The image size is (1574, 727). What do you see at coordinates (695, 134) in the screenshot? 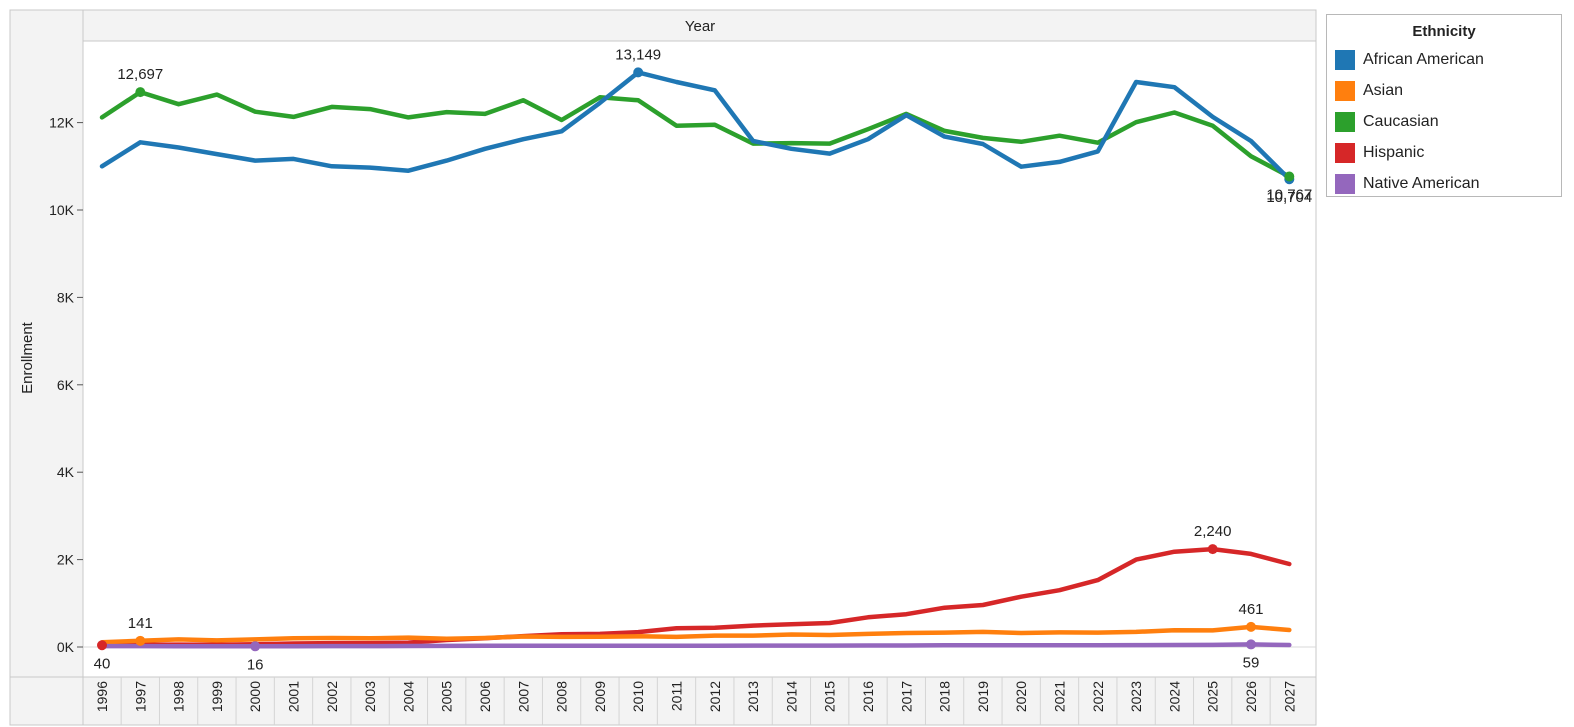
I see `series-line-caucasian` at bounding box center [695, 134].